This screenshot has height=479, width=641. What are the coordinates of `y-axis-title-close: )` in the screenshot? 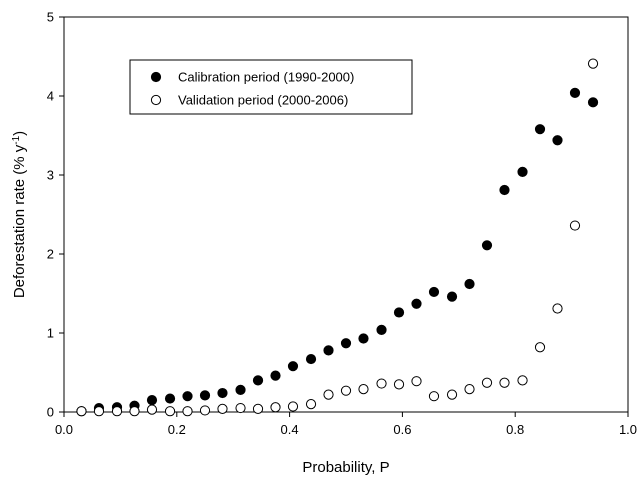 It's located at (19, 133).